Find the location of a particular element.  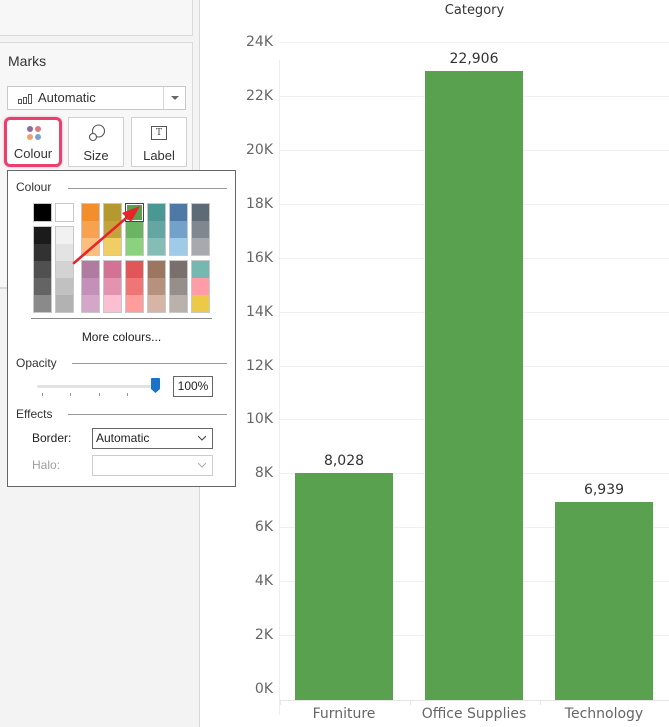

x-axis-category-label: Furniture is located at coordinates (344, 714).